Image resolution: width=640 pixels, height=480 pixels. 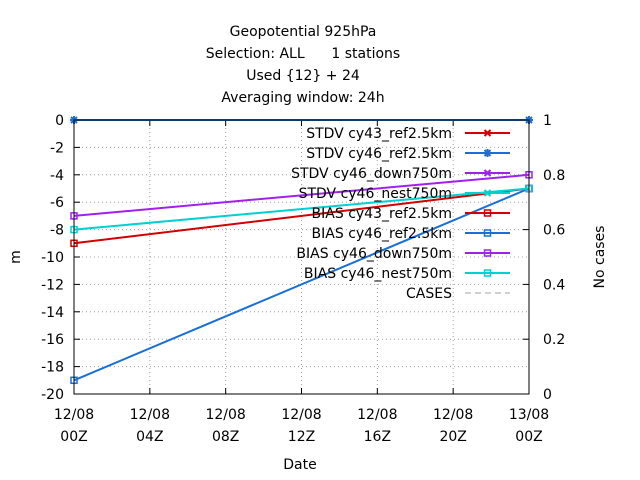 What do you see at coordinates (57, 203) in the screenshot?
I see `y-tick-label: -6` at bounding box center [57, 203].